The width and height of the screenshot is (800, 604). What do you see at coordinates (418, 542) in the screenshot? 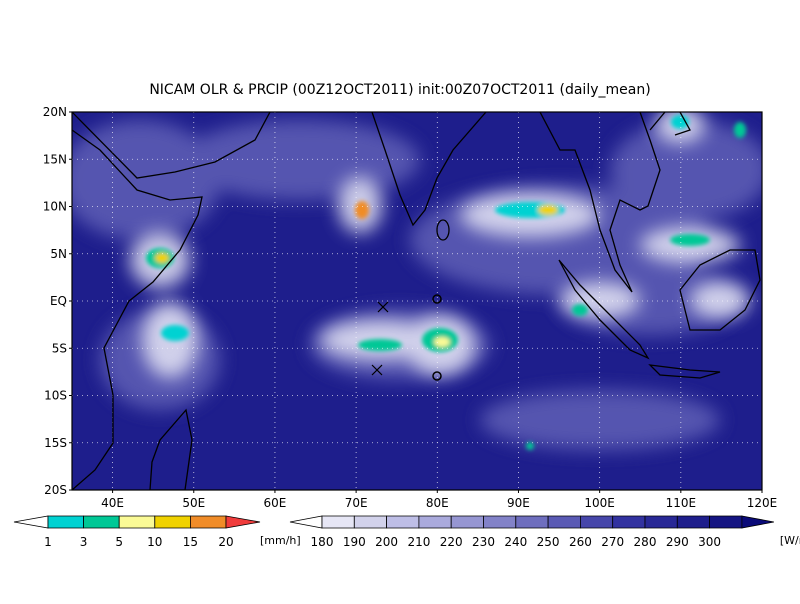
I see `colorbar-label: 210` at bounding box center [418, 542].